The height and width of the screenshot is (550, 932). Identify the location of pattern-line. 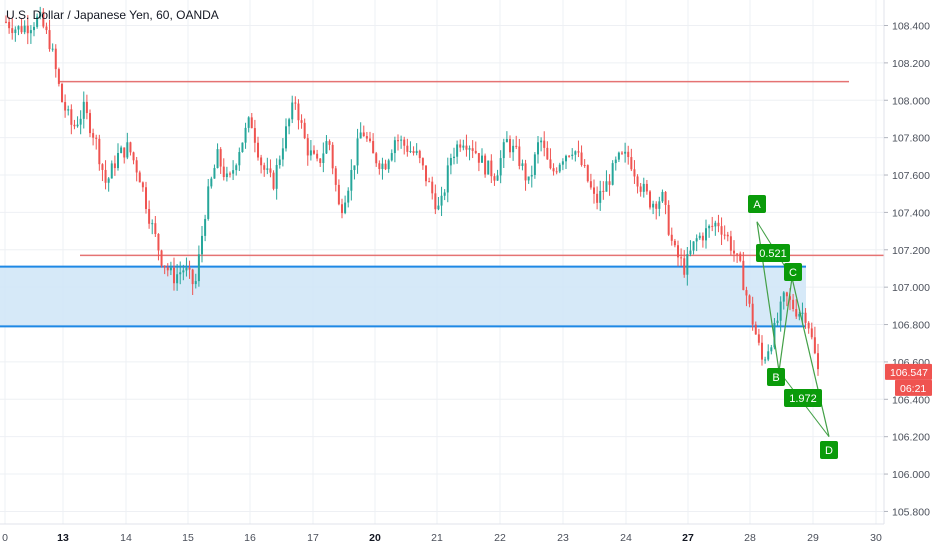
(793, 329).